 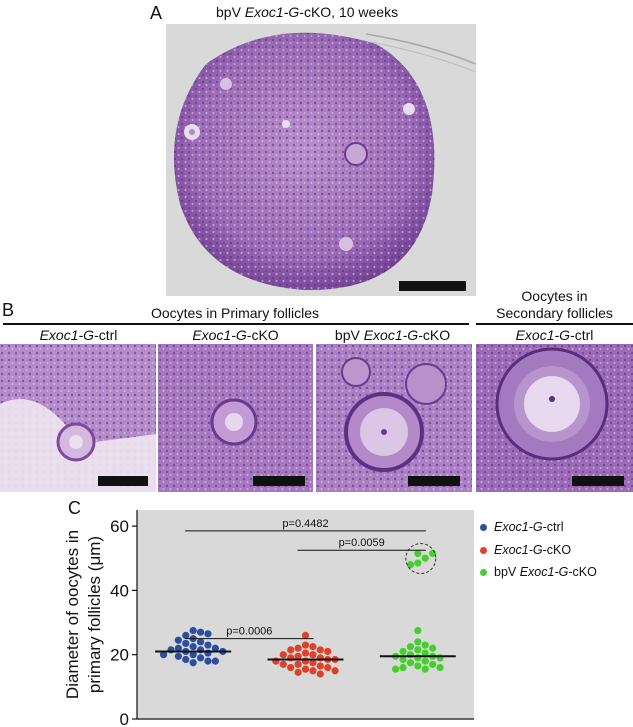 What do you see at coordinates (119, 655) in the screenshot?
I see `y-tick-label: 20` at bounding box center [119, 655].